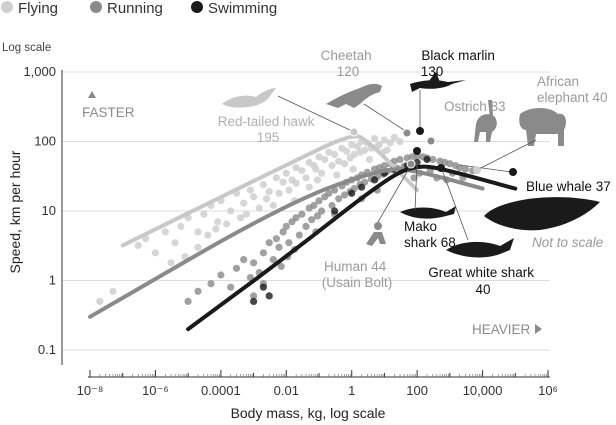 The image size is (616, 425). I want to click on label-mako-shark-line2: shark 68, so click(430, 242).